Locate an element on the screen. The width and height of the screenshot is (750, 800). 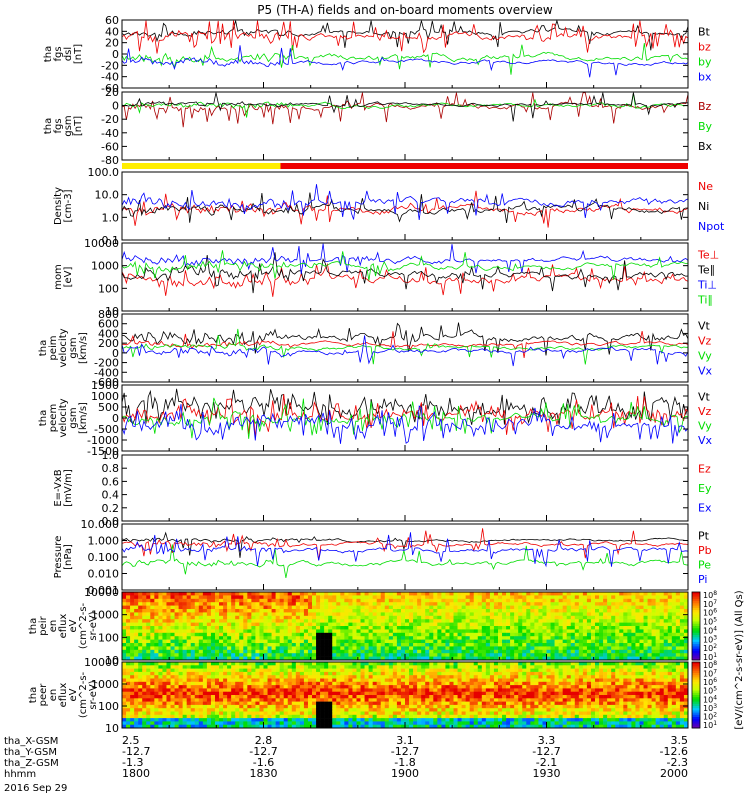
legend-entry-fgs-dsl-1: bz is located at coordinates (704, 47).